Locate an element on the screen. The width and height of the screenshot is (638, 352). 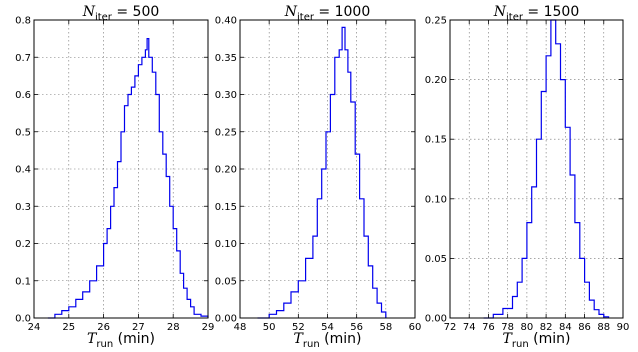
x-tick-label: 24 is located at coordinates (34, 327).